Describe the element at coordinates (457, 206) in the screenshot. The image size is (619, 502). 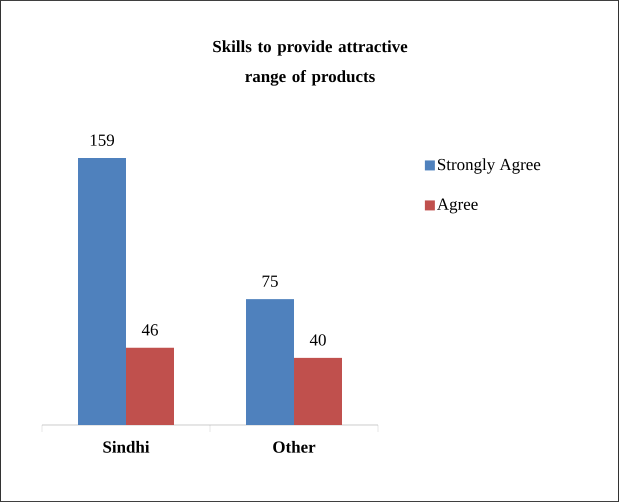
I see `legend-label: Agree` at that location.